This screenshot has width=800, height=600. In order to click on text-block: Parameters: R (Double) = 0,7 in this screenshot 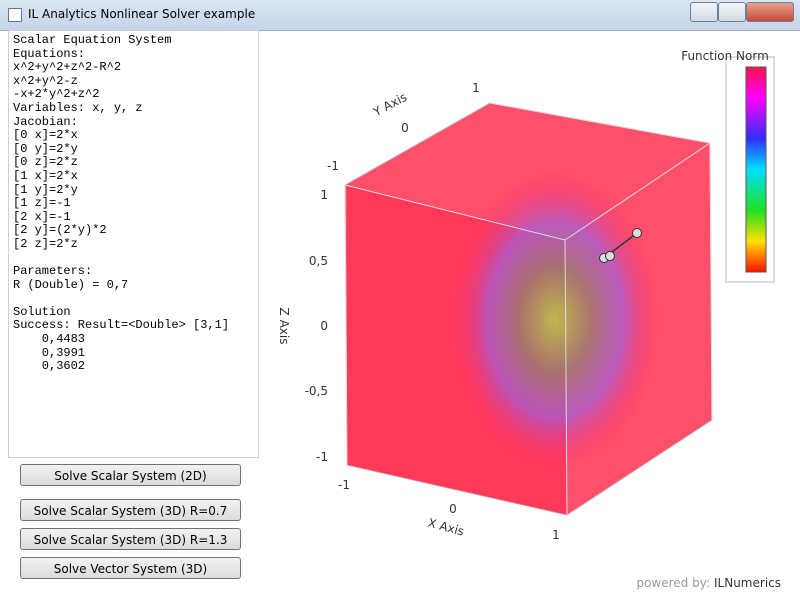, I will do `click(135, 278)`.